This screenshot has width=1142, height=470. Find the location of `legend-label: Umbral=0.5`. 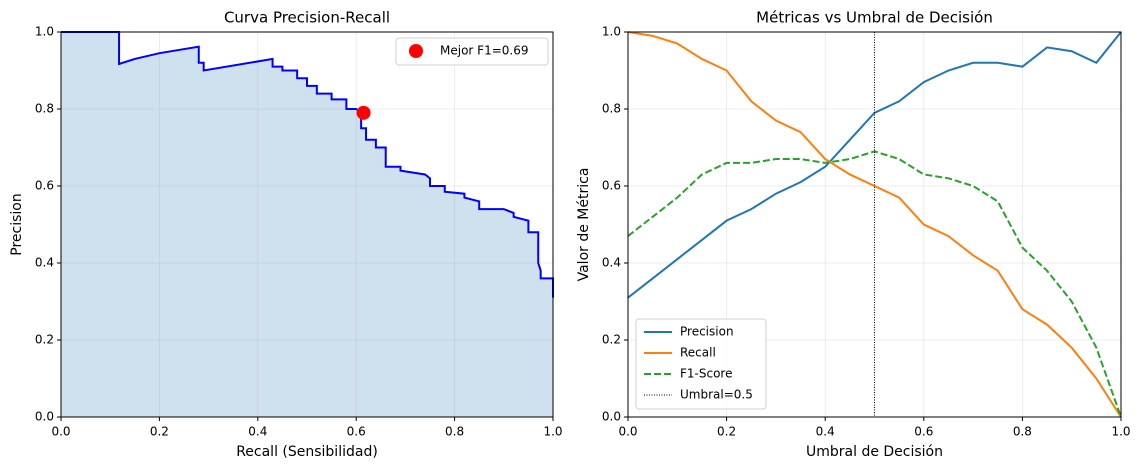

legend-label: Umbral=0.5 is located at coordinates (716, 395).